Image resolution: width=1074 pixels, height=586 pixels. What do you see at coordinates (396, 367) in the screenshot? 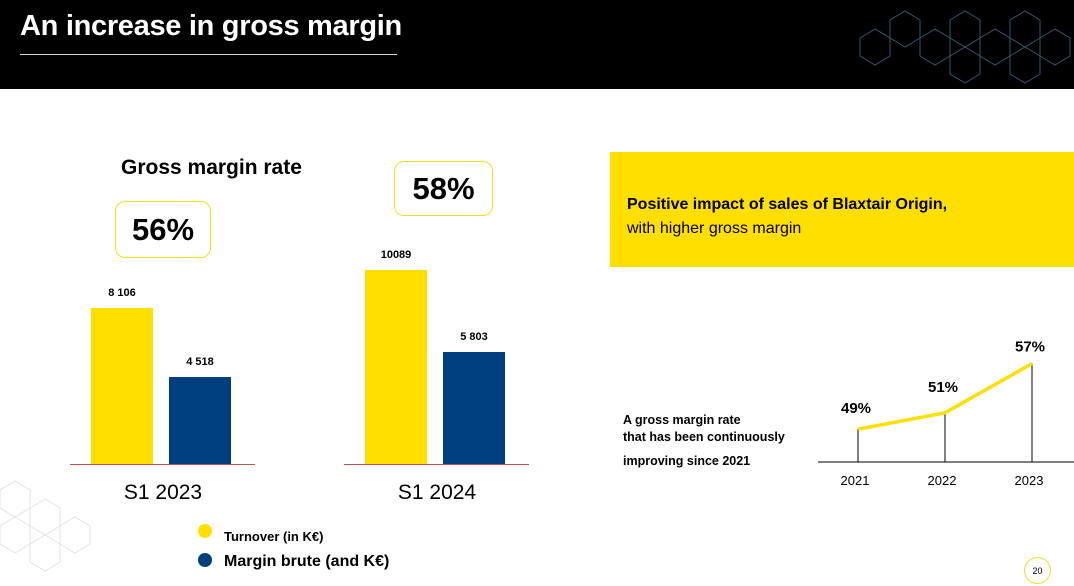
I see `bar-turnover-s1-2024` at bounding box center [396, 367].